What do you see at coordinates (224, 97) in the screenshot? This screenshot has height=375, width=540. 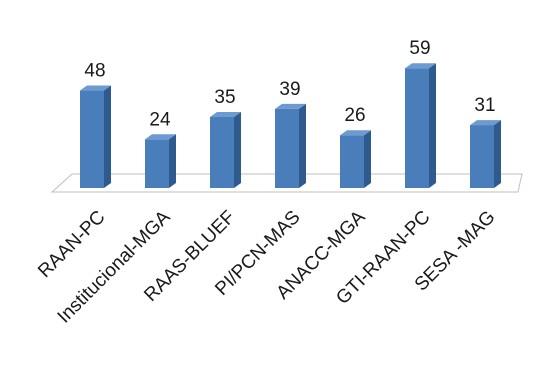 I see `data-label: 35` at bounding box center [224, 97].